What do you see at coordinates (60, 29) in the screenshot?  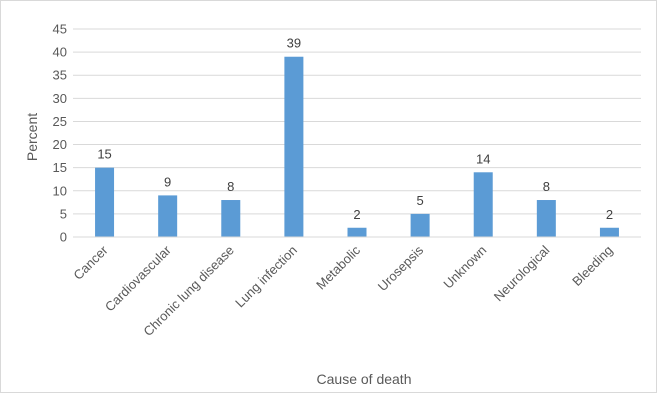 I see `y-tick-label: 45` at bounding box center [60, 29].